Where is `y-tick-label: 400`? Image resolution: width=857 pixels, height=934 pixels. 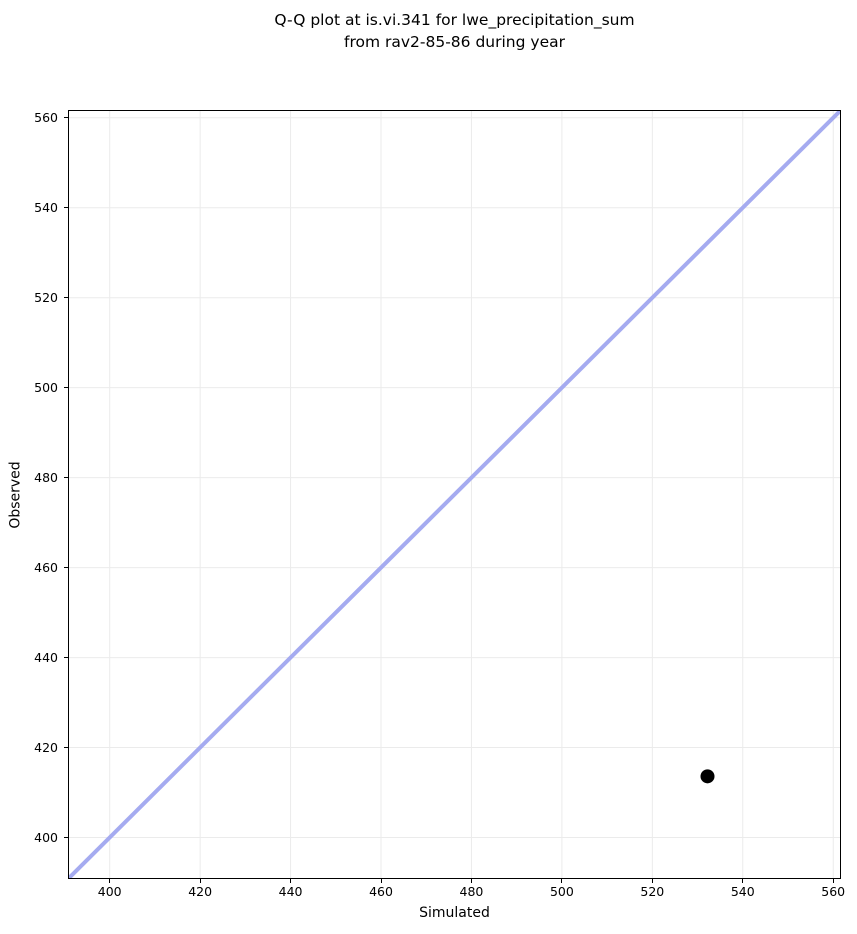
y-tick-label: 400 is located at coordinates (46, 837).